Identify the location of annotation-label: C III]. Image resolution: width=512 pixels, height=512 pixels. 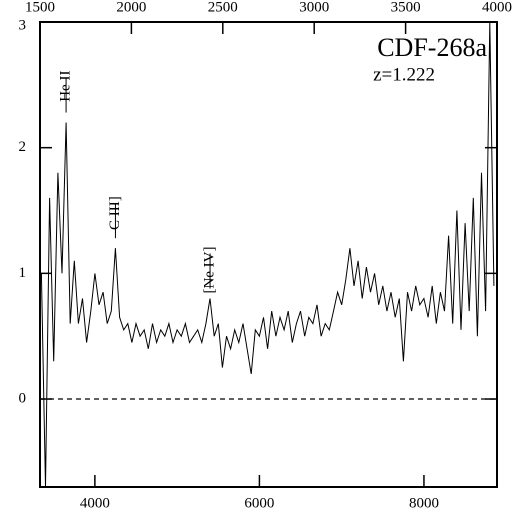
(115, 213).